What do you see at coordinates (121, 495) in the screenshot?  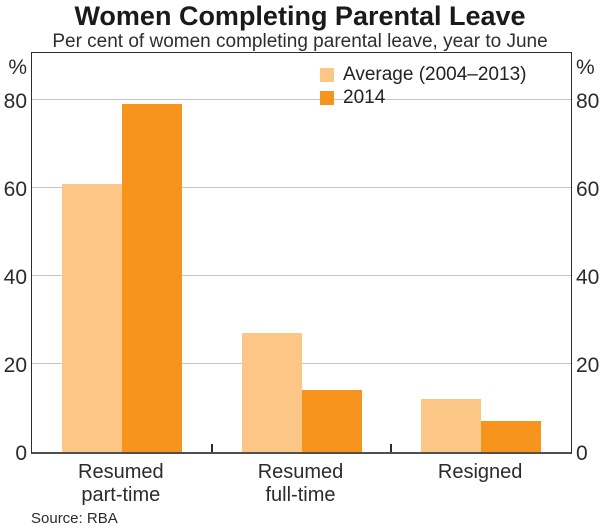 I see `category-label-line: part-time` at bounding box center [121, 495].